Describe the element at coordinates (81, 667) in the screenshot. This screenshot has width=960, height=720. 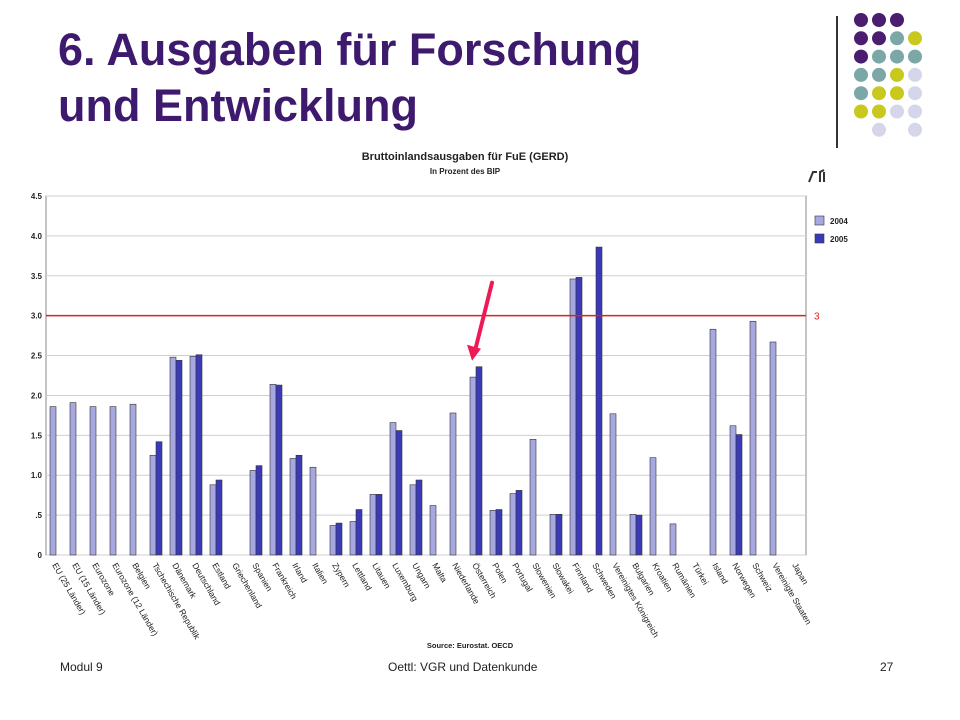
I see `footer-module: Modul 9` at that location.